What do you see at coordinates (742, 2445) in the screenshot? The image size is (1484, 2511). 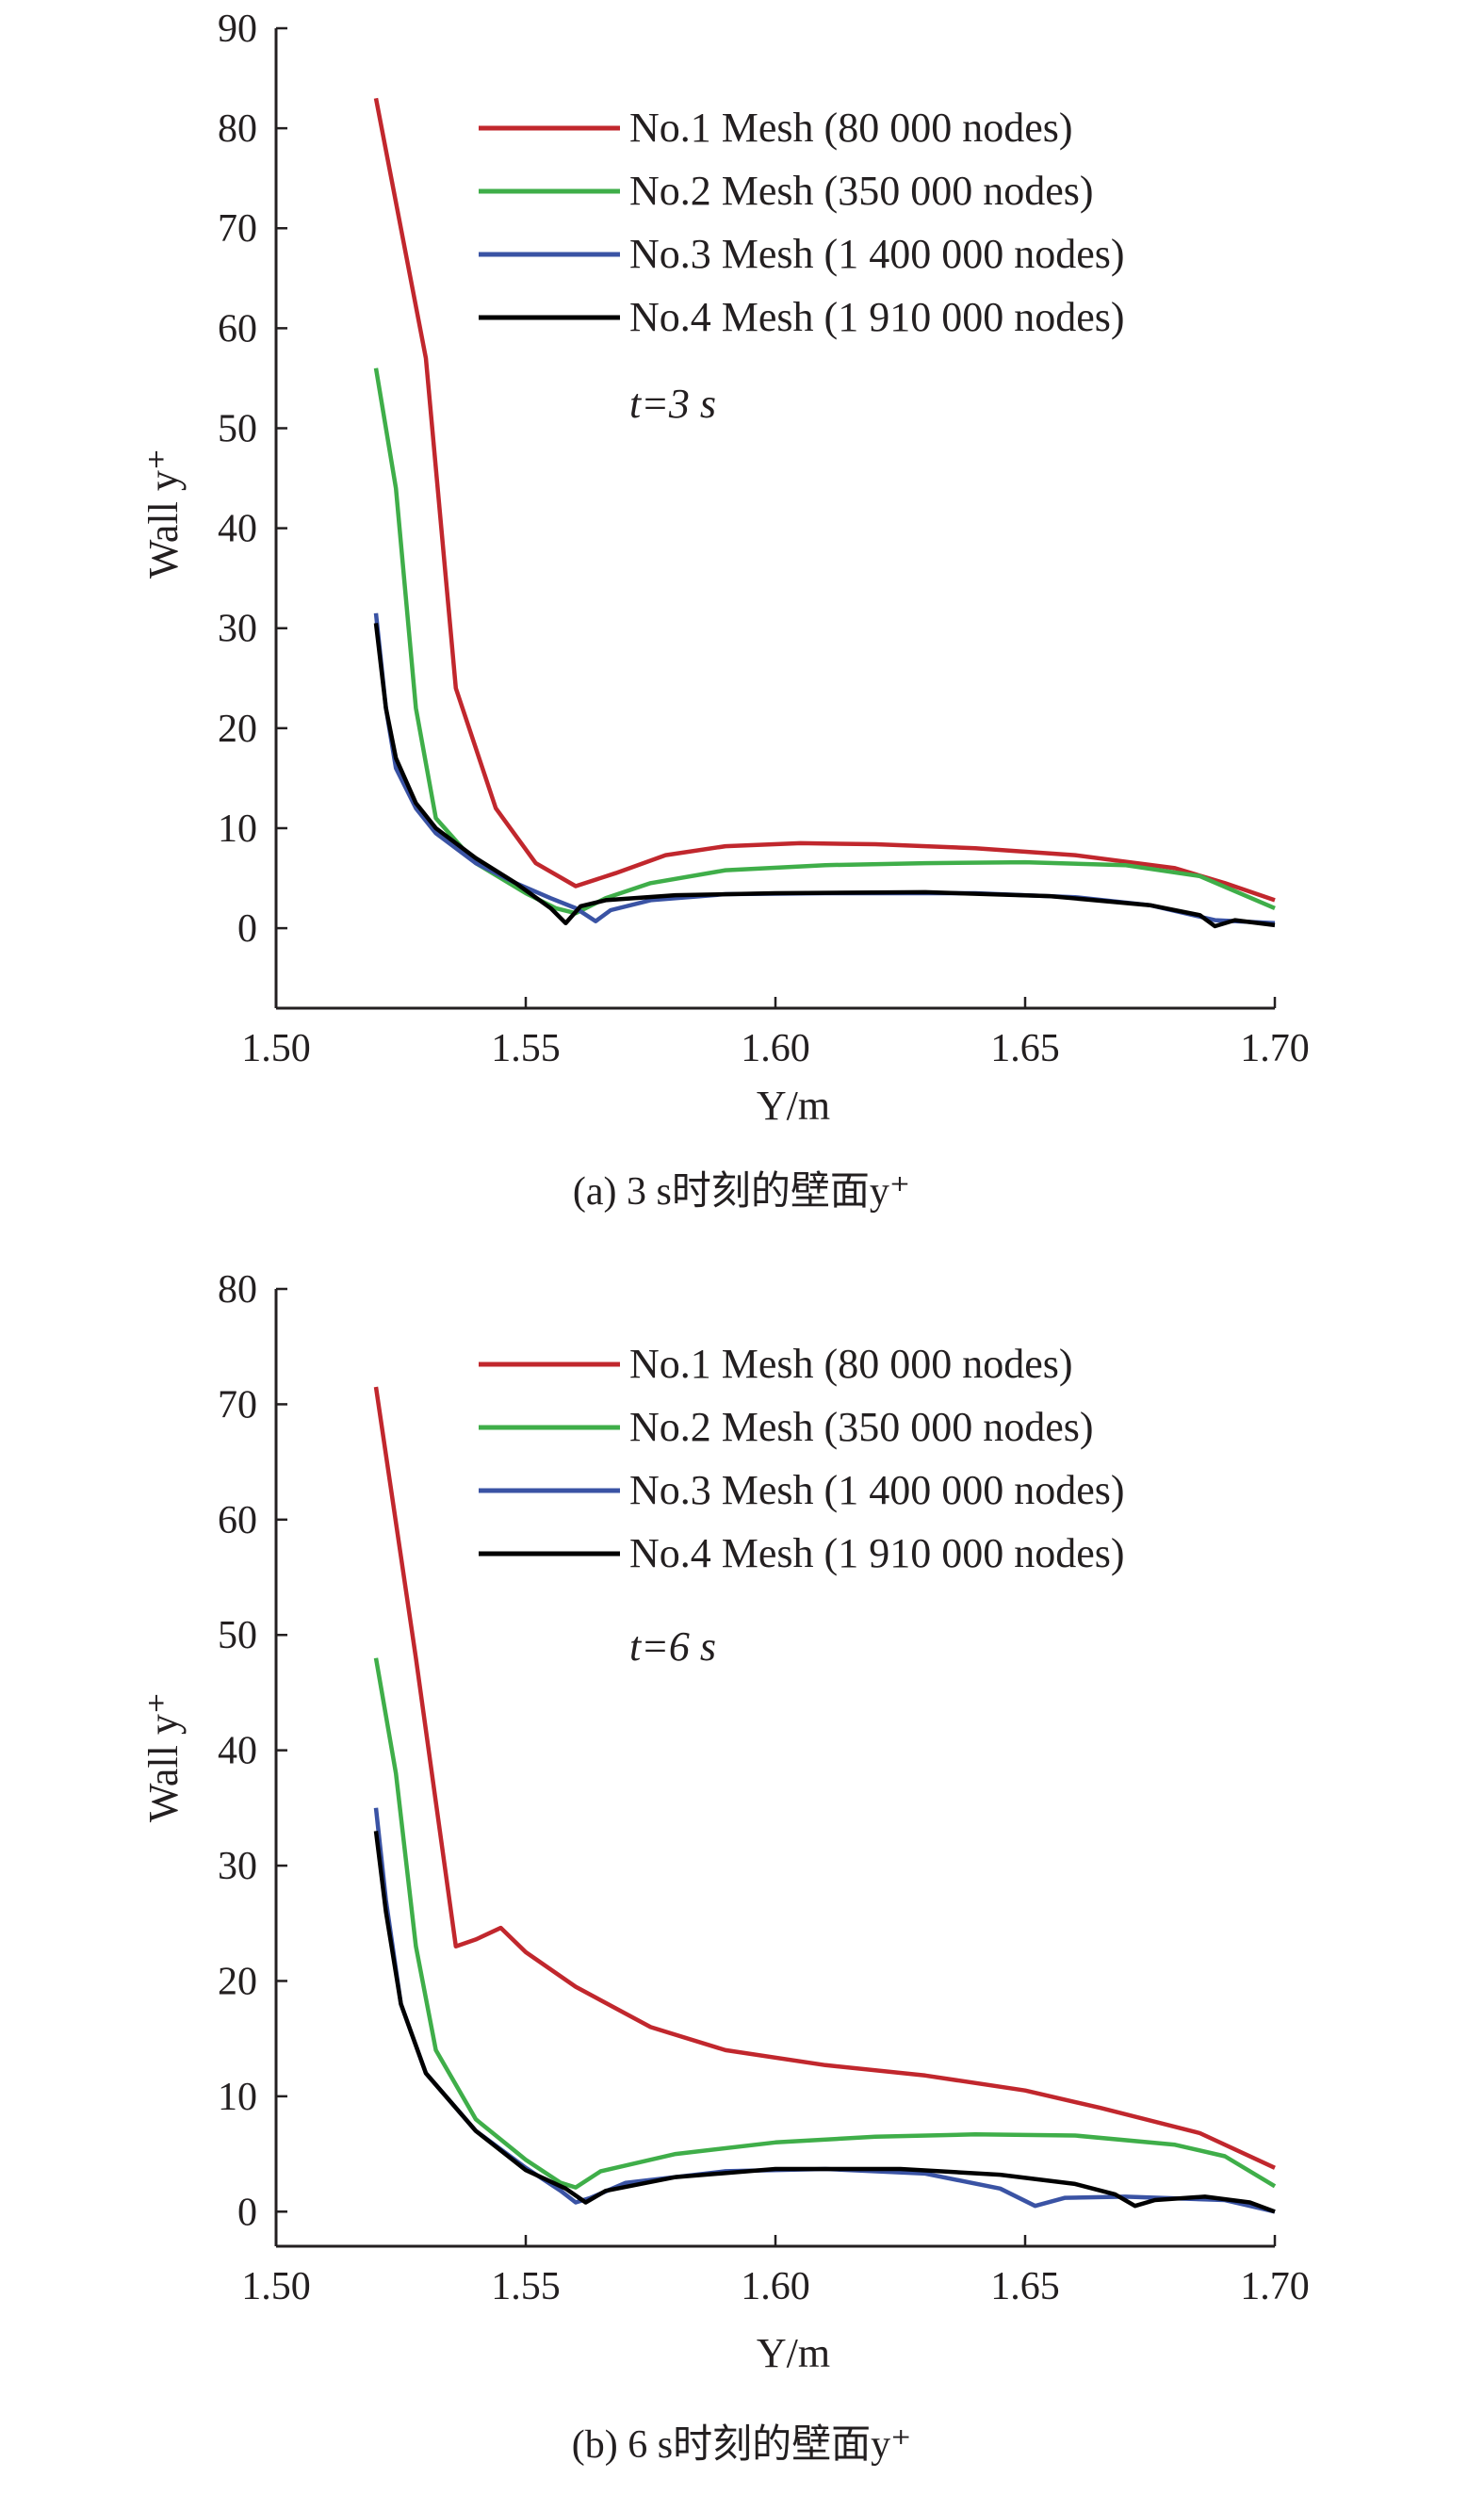 I see `caption-b: (b) 6 s时刻的壁面y⁺` at bounding box center [742, 2445].